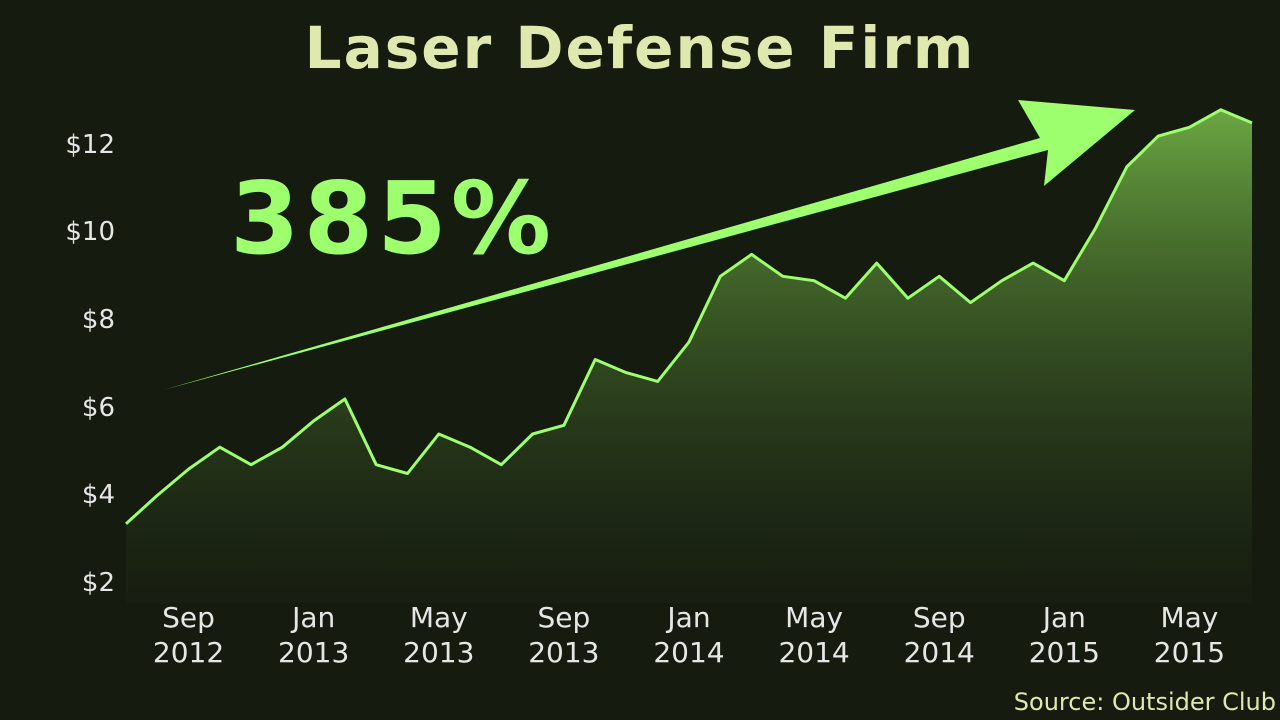 The image size is (1280, 720). What do you see at coordinates (314, 635) in the screenshot?
I see `x-tick-label: Jan 2013` at bounding box center [314, 635].